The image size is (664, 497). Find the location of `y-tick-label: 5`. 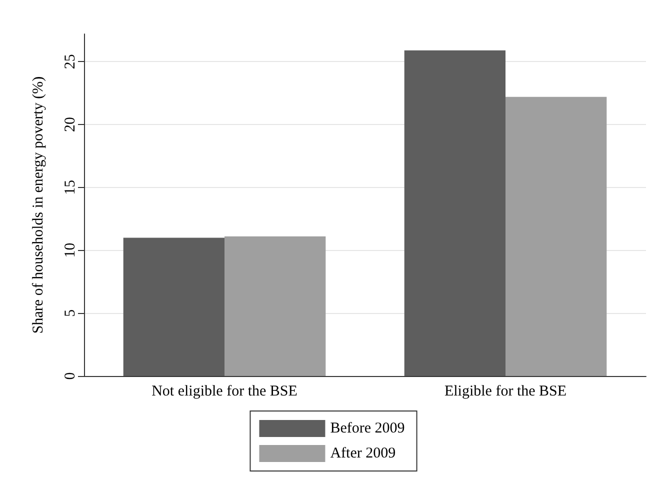

y-tick-label: 5 is located at coordinates (70, 313).